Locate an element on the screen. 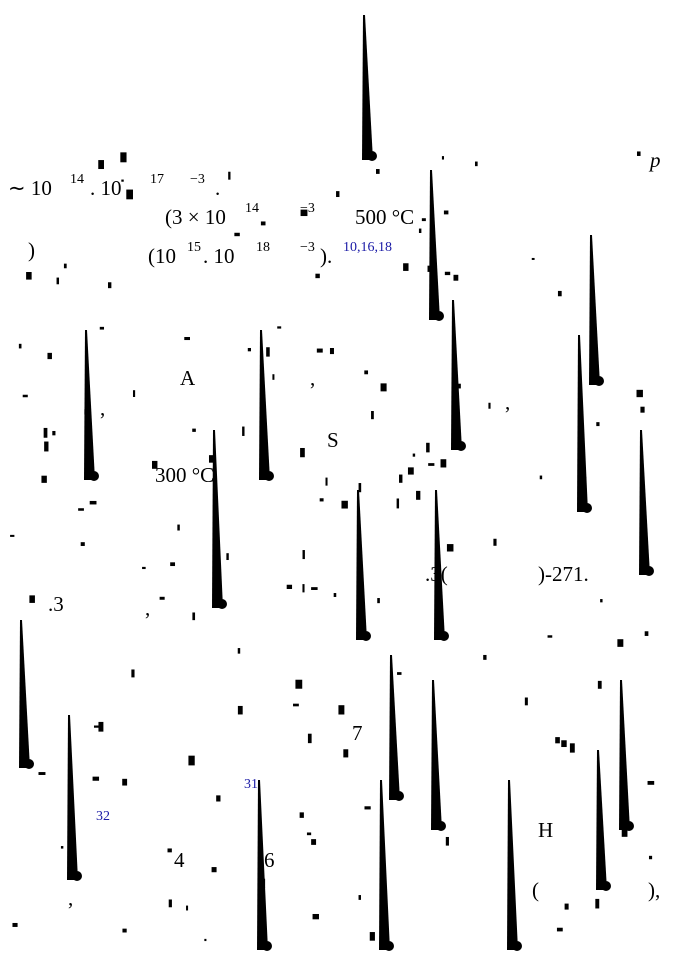 The width and height of the screenshot is (682, 953). text-fragment: H is located at coordinates (546, 830).